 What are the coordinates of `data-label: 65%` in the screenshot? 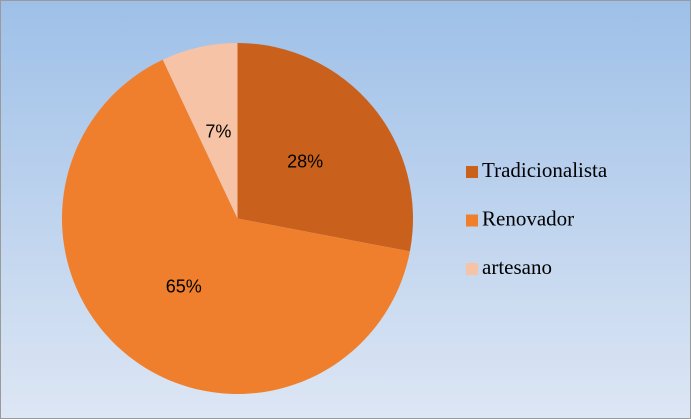 It's located at (184, 287).